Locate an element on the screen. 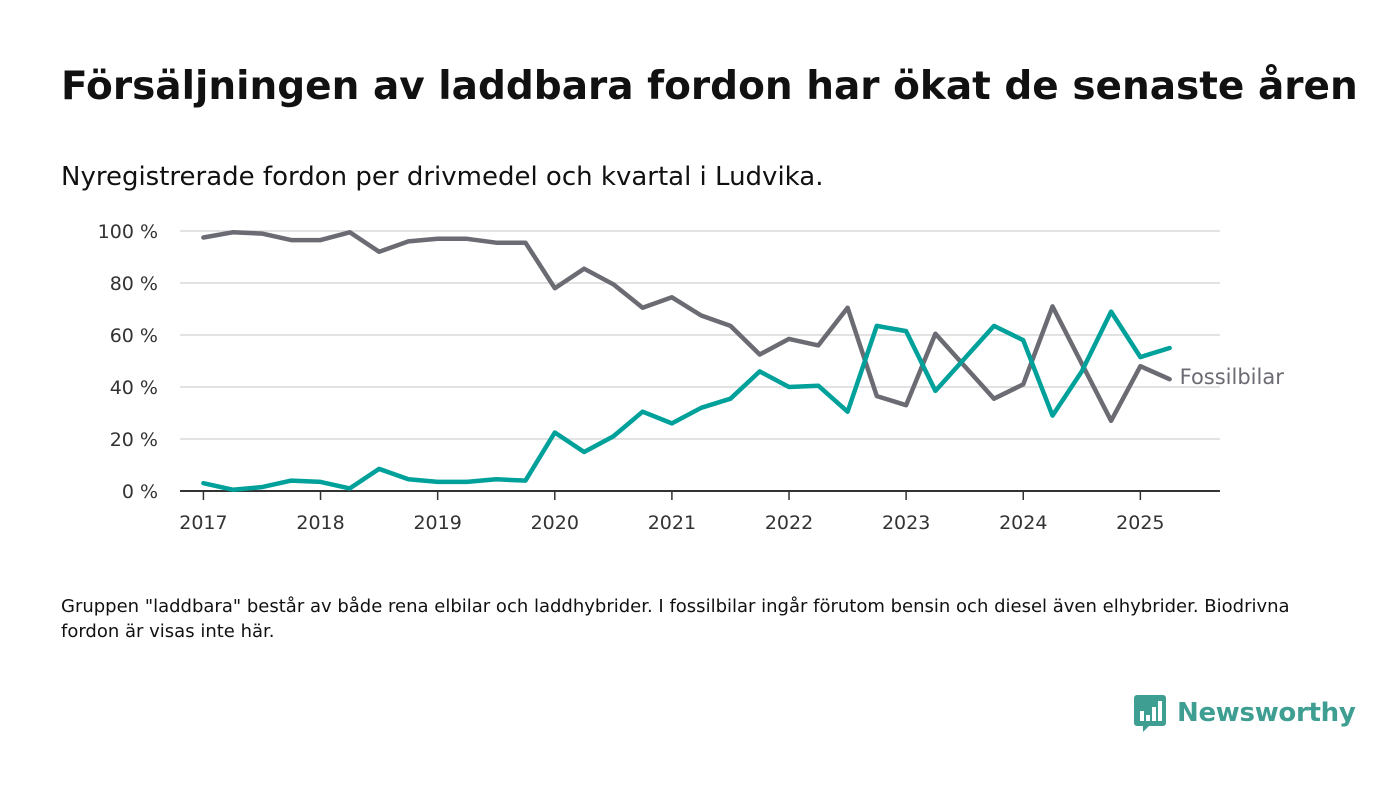 This screenshot has width=1400, height=793. x-tick-label: 2023 is located at coordinates (906, 523).